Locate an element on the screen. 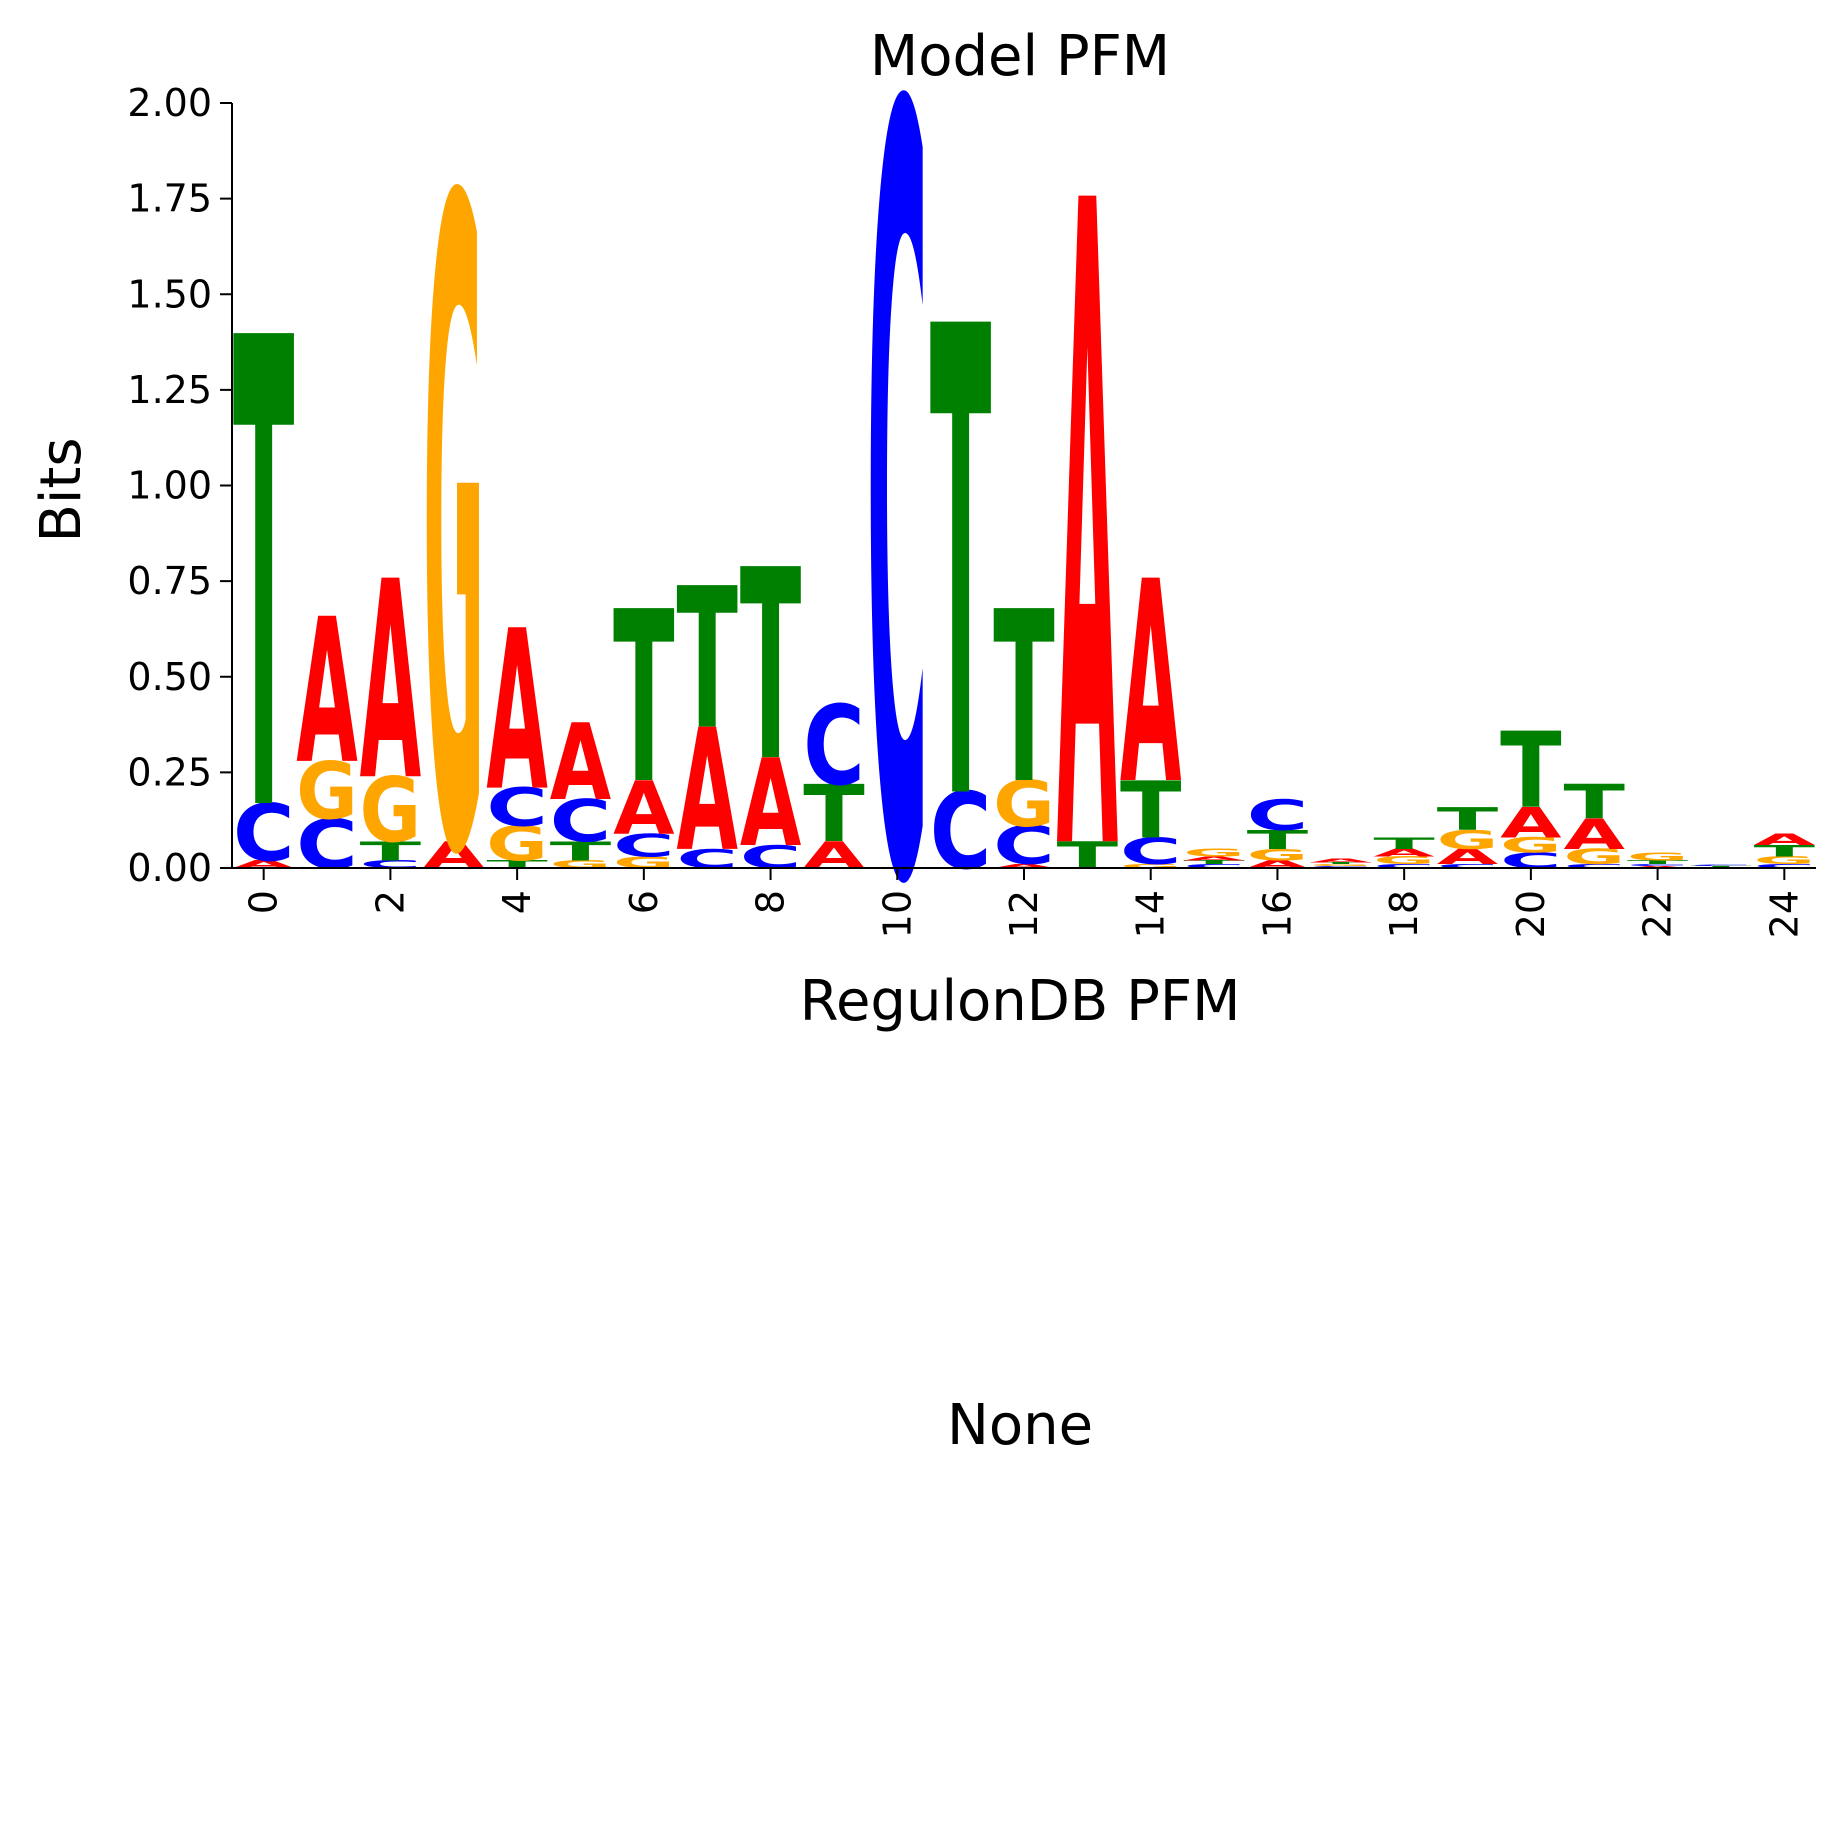 This screenshot has width=1834, height=1834. empty-chart-panel: None is located at coordinates (1020, 1425).